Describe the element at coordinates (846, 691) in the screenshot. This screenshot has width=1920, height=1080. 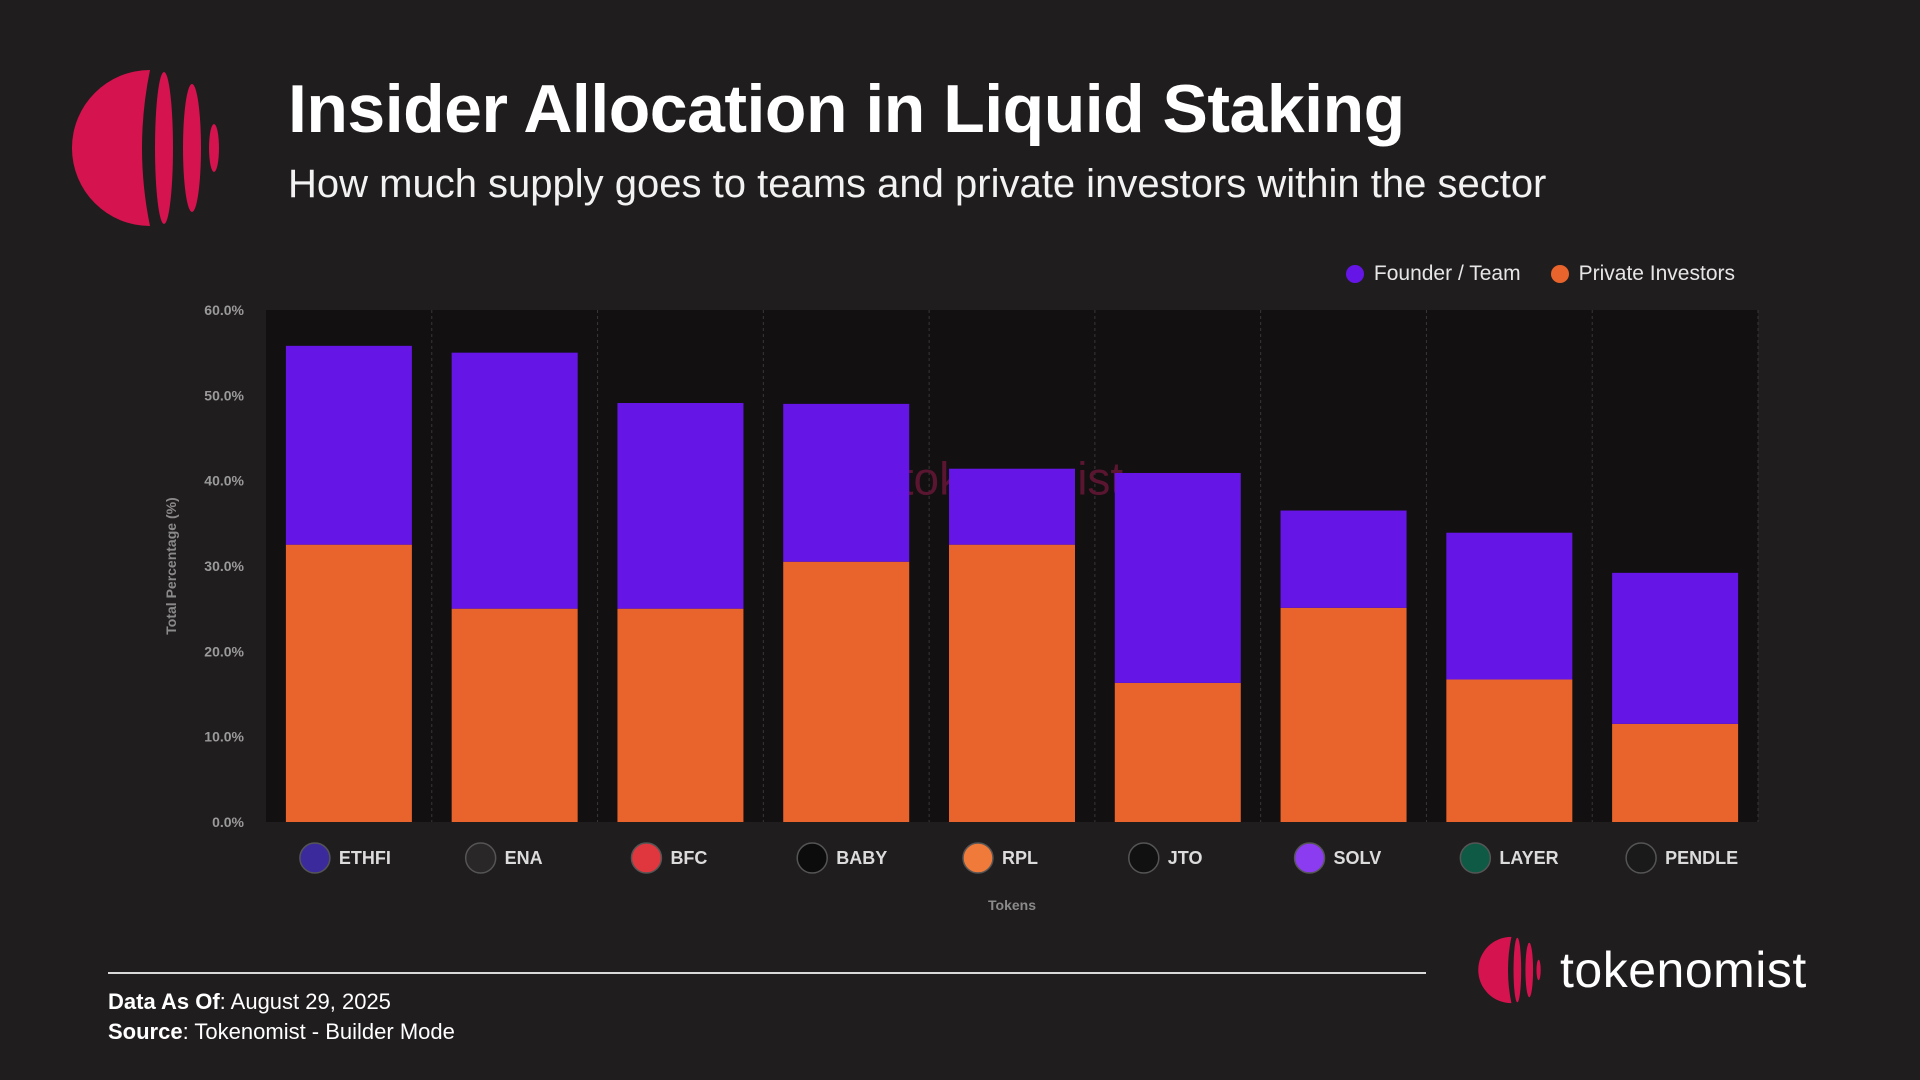
I see `bar-investors-baby` at that location.